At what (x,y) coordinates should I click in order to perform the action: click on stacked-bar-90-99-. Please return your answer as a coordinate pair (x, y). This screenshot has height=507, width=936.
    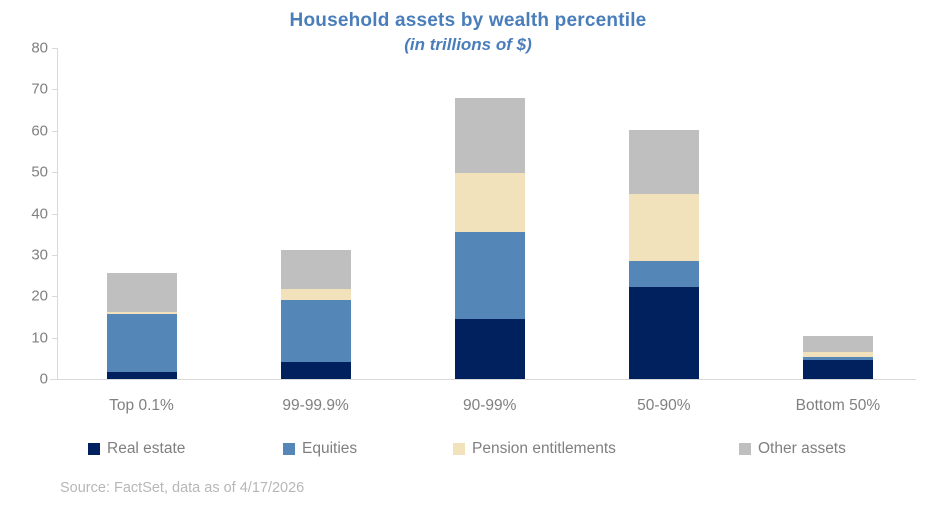
    Looking at the image, I should click on (489, 189).